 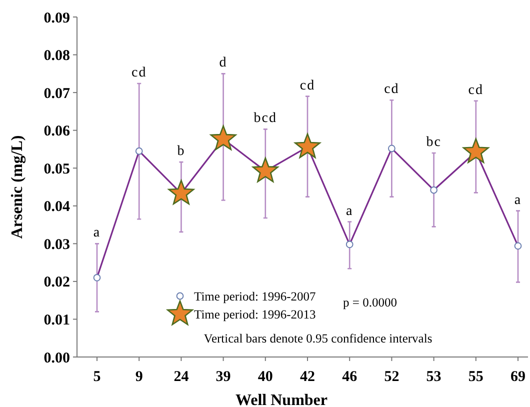 I want to click on x-tick-label: 9, so click(x=139, y=377).